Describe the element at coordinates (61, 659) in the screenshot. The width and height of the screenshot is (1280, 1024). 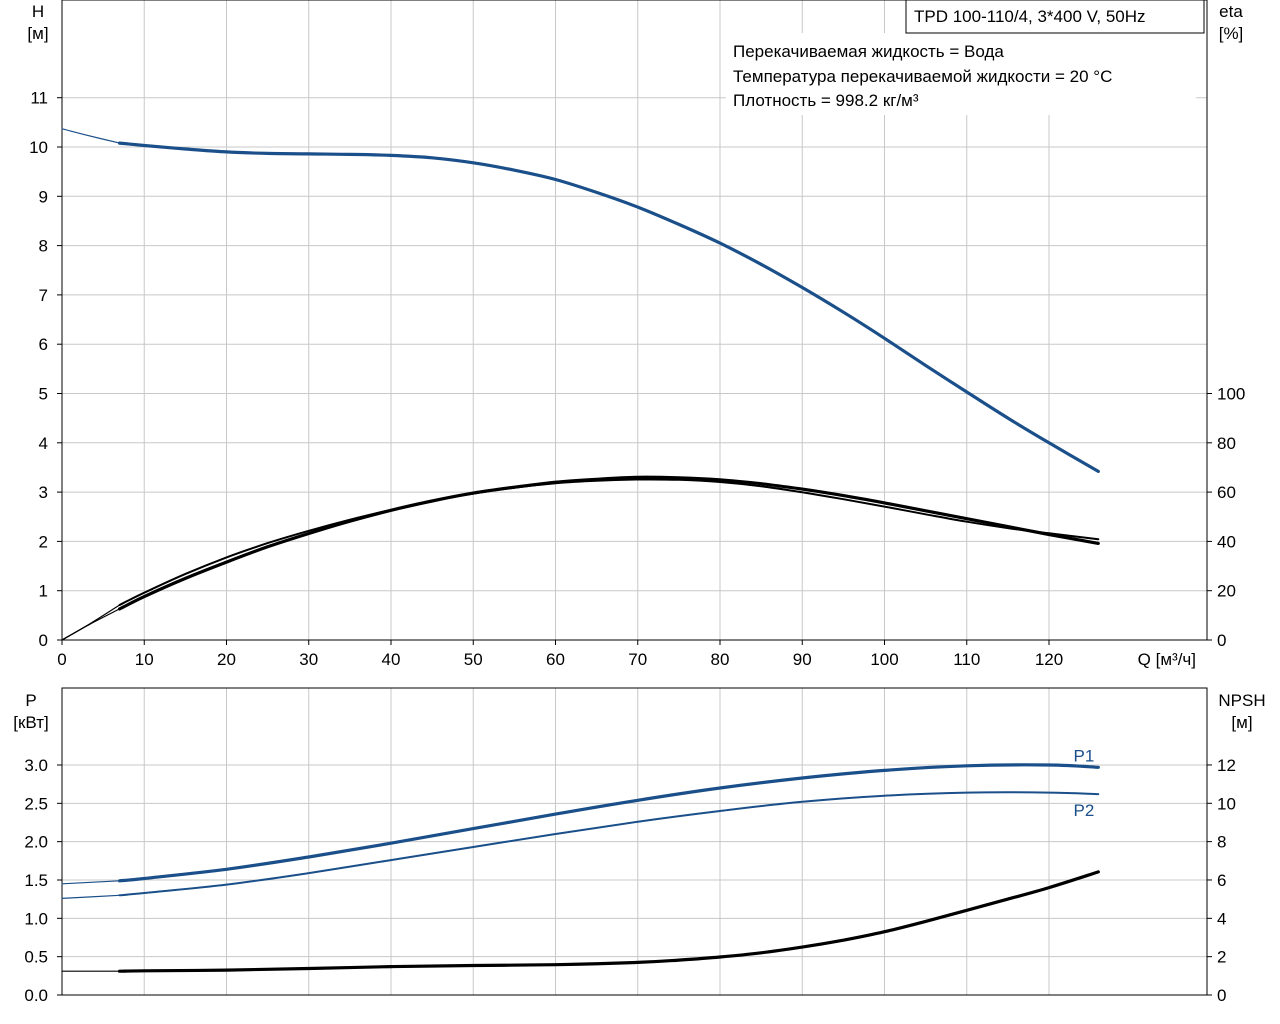
I see `x-tick-label: 0` at that location.